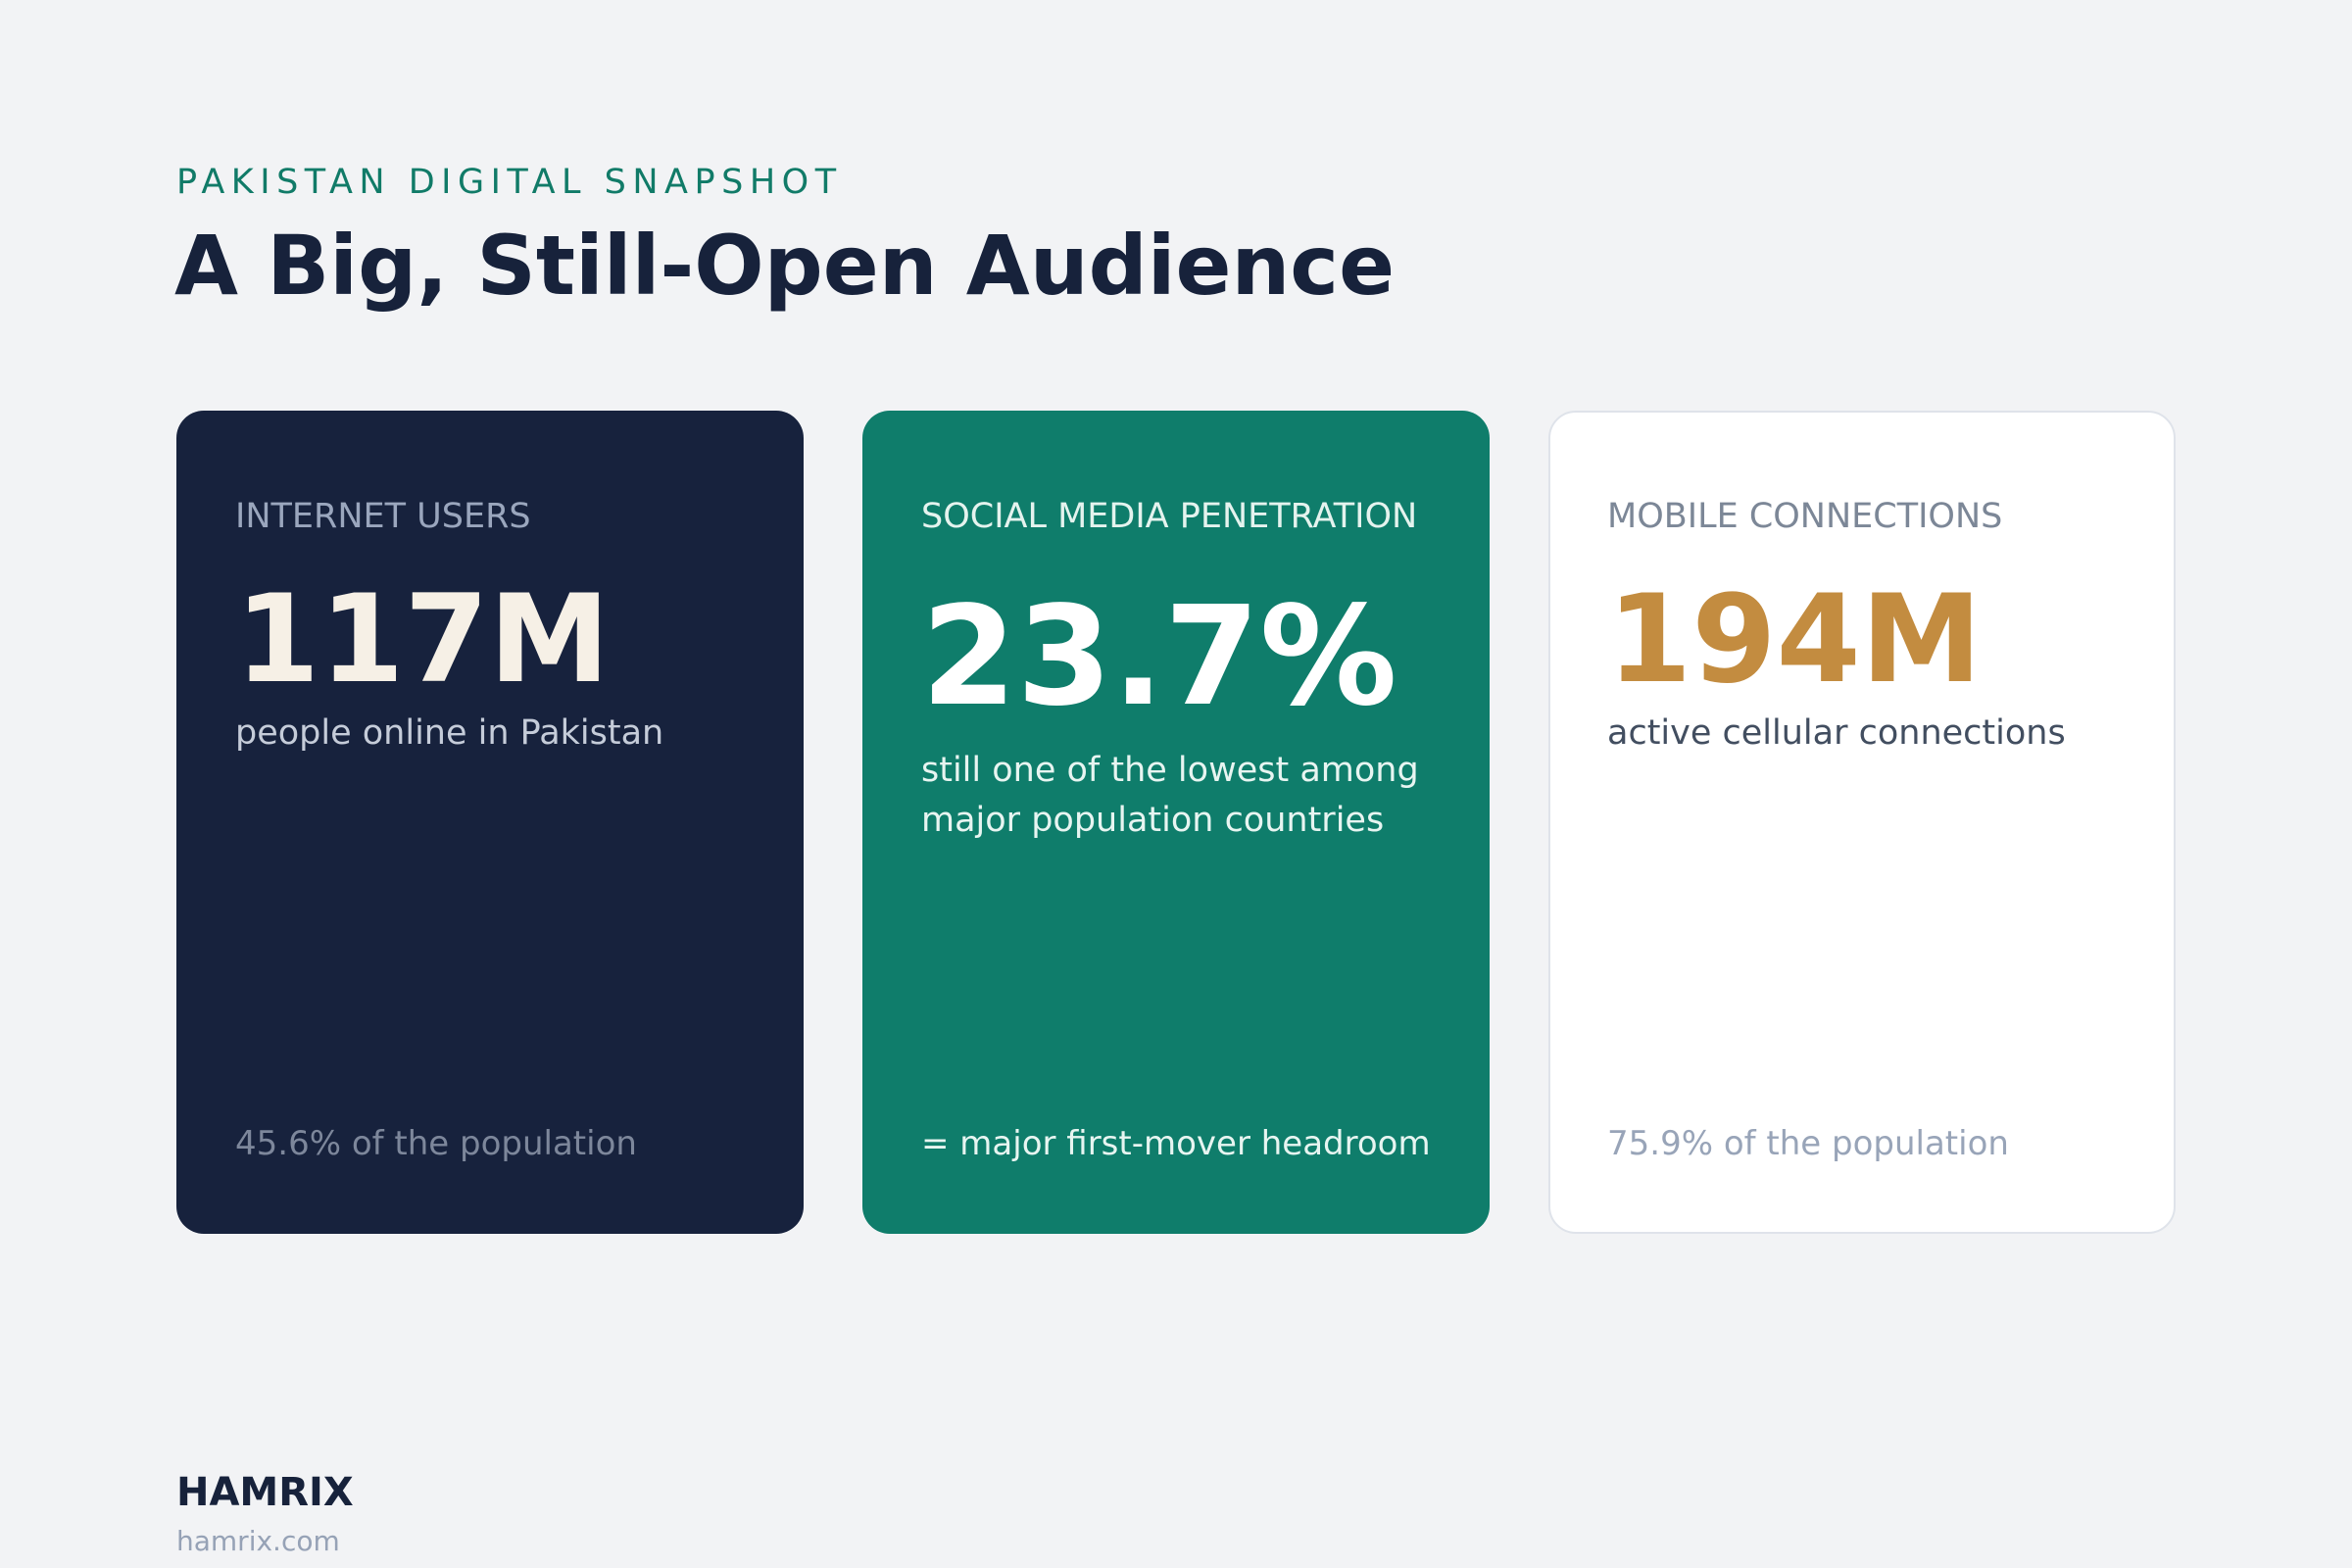  I want to click on brand-url: hamrix.com, so click(258, 1541).